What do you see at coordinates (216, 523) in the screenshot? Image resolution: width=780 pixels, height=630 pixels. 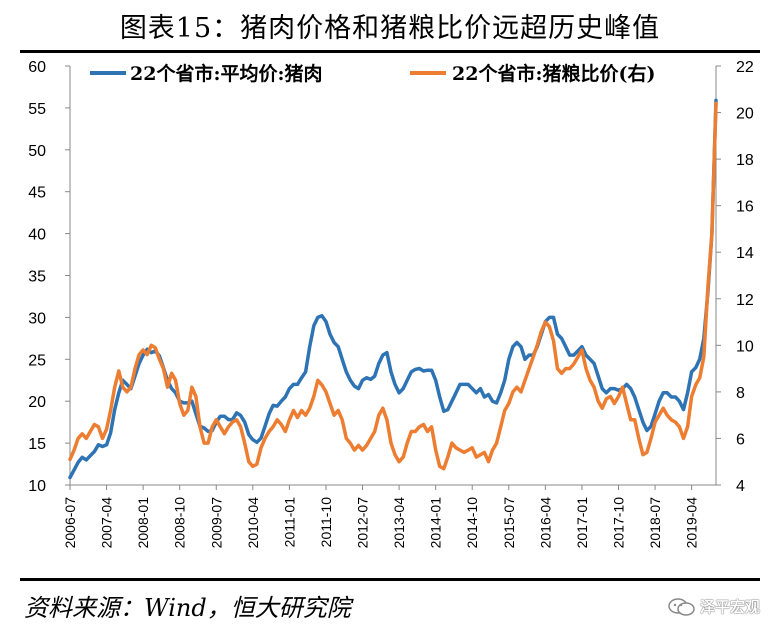 I see `x-tick-label: 2009-07` at bounding box center [216, 523].